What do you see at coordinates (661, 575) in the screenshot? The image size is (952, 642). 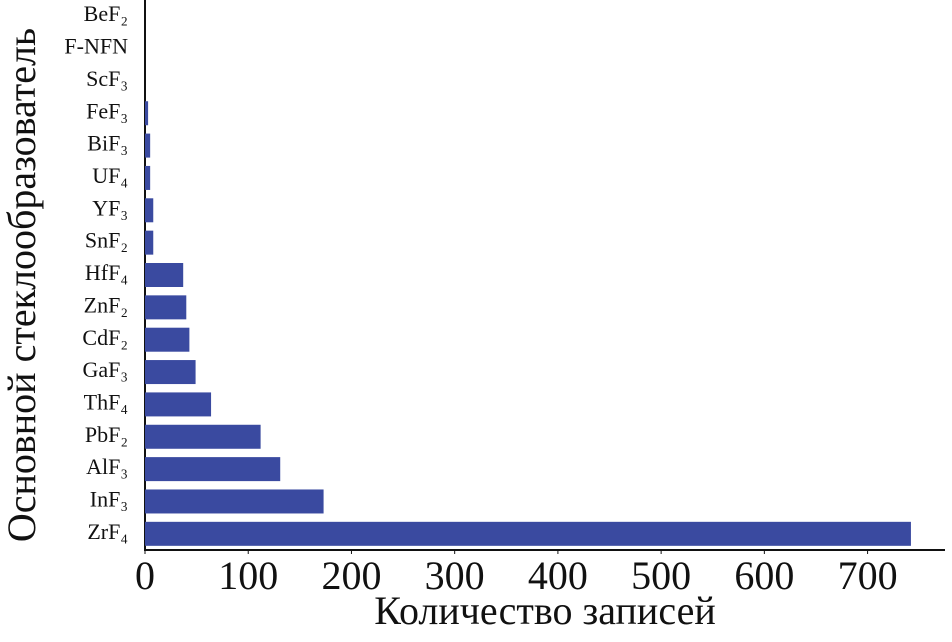 I see `x-tick-label: 500` at bounding box center [661, 575].